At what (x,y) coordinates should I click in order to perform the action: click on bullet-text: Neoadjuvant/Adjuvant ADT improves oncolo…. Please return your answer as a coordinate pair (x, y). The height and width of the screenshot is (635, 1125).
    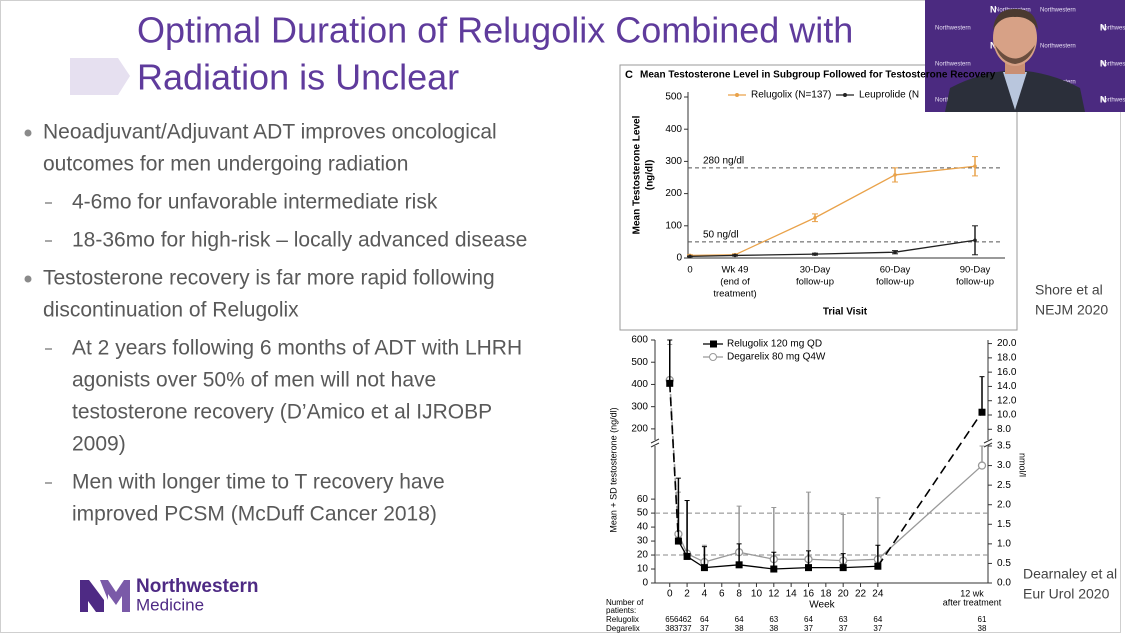
    Looking at the image, I should click on (270, 132).